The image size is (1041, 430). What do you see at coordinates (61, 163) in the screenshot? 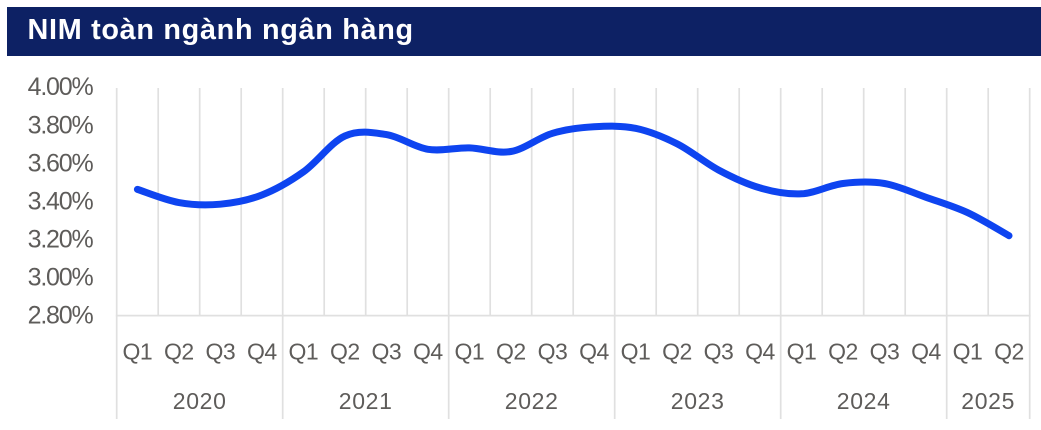
I see `svg-text: 3.60%` at bounding box center [61, 163].